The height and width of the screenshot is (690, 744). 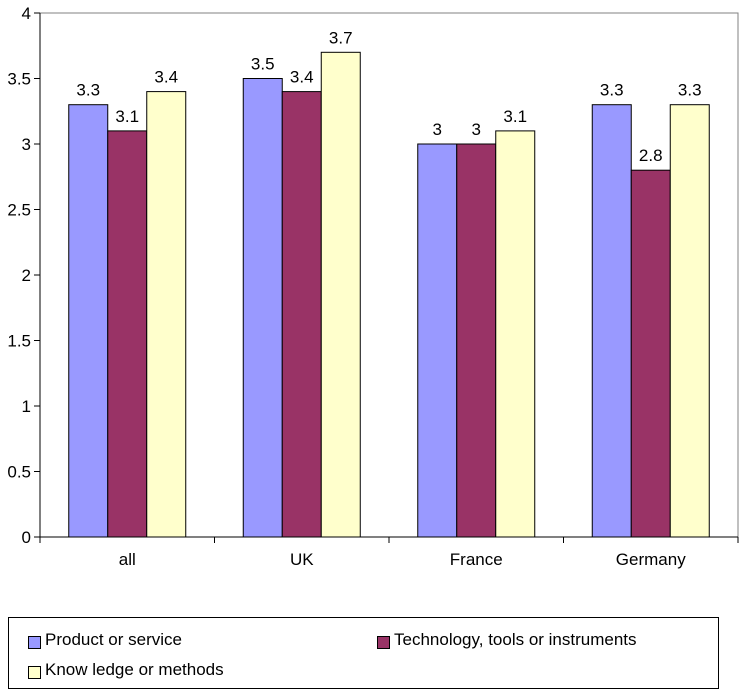 I want to click on legend-label-product: Product or service, so click(x=113, y=639).